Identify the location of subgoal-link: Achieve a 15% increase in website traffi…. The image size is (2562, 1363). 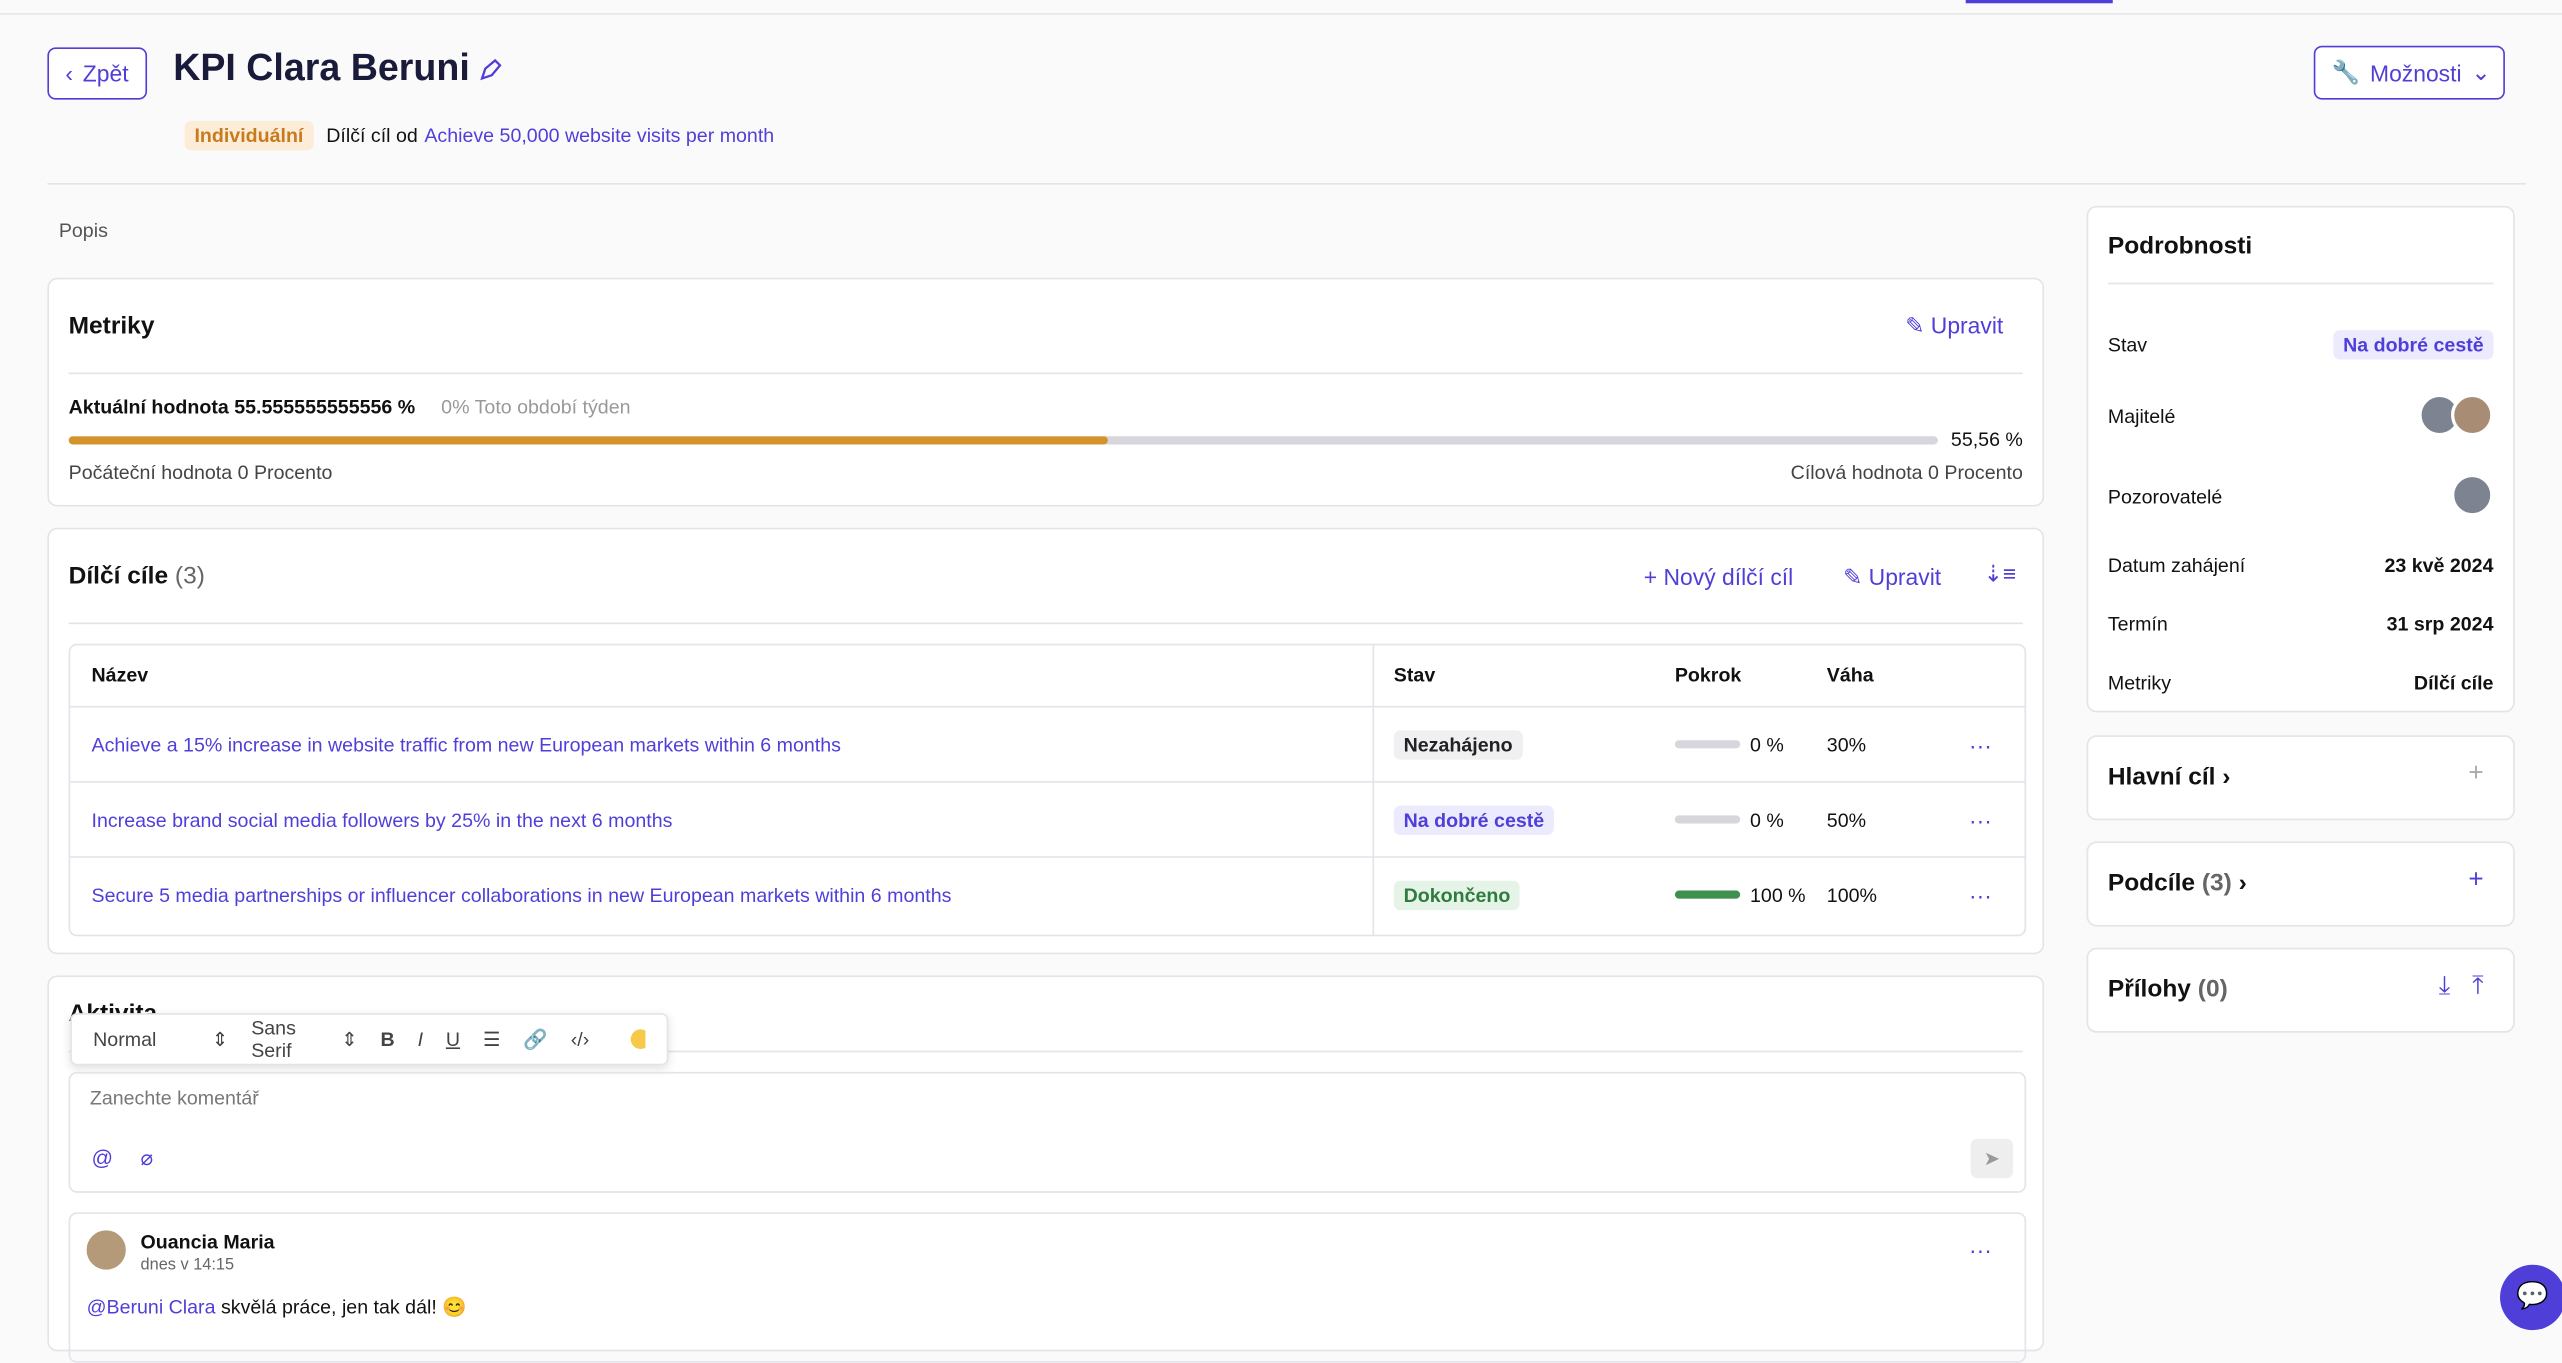
(466, 745).